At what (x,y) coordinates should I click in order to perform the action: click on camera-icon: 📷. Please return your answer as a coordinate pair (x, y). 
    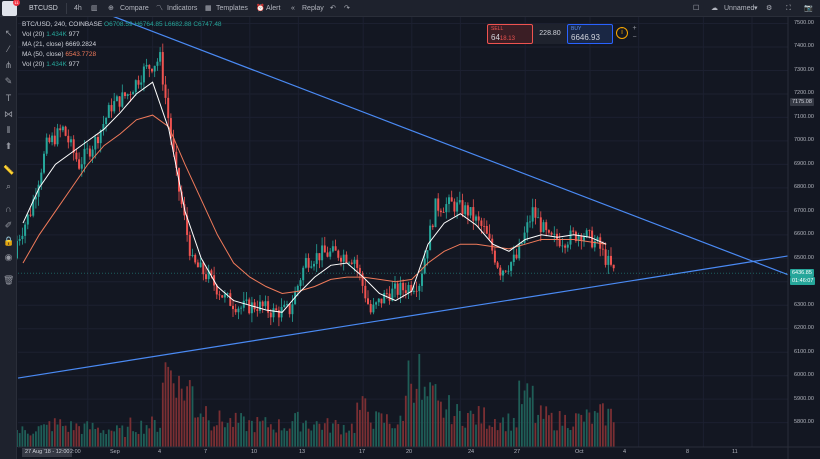
    Looking at the image, I should click on (808, 8).